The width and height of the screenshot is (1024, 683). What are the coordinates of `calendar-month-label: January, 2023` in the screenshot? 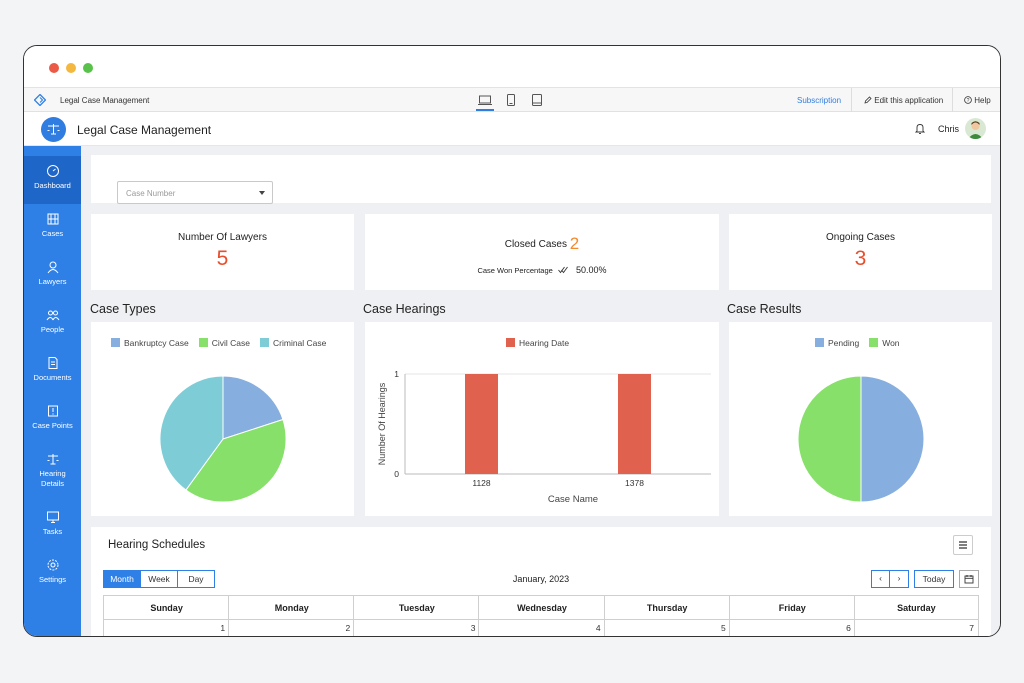 It's located at (541, 579).